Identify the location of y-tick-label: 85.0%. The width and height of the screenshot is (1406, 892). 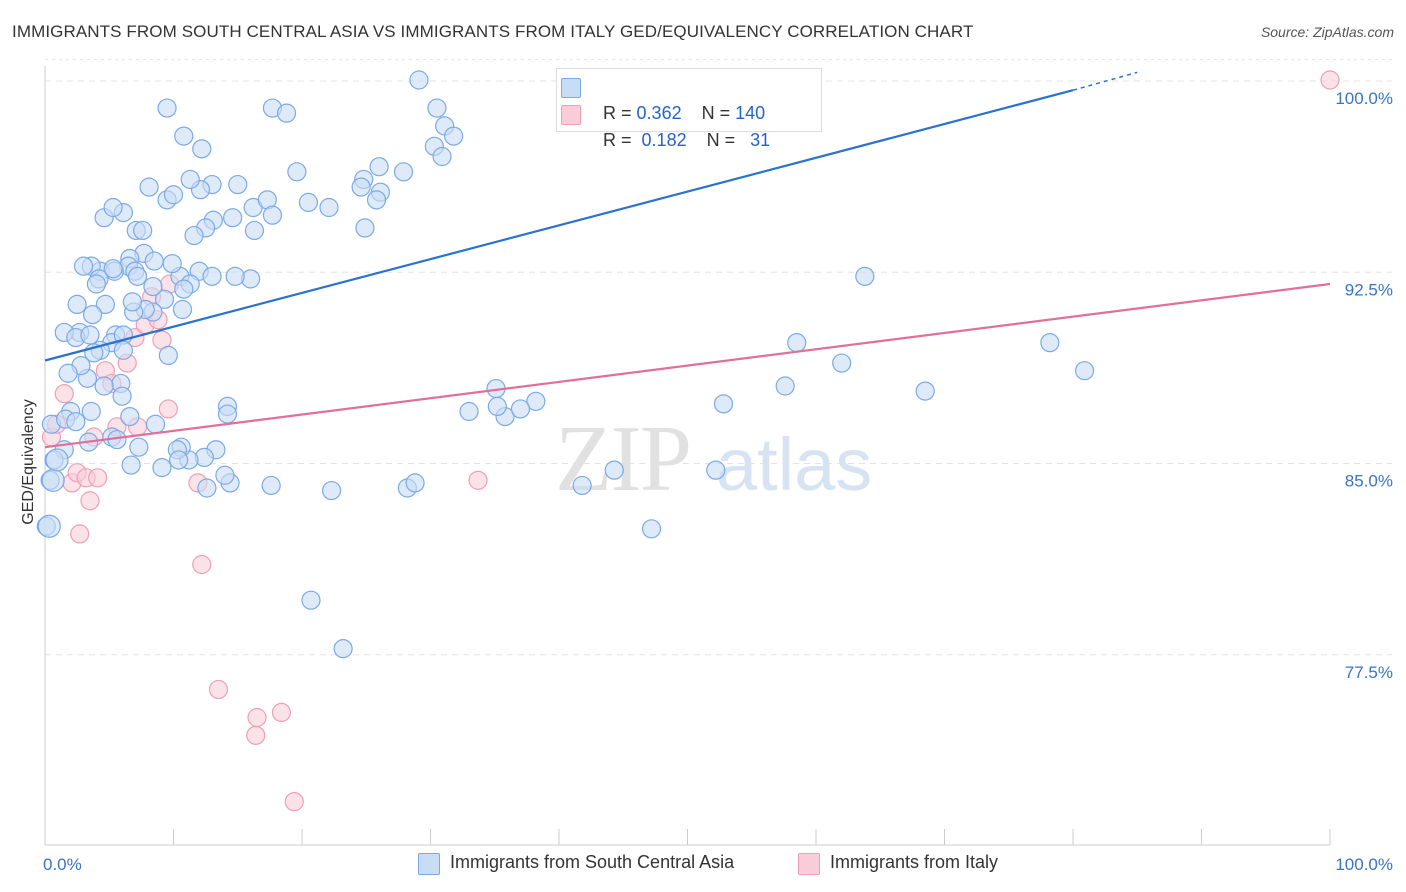
(1369, 481).